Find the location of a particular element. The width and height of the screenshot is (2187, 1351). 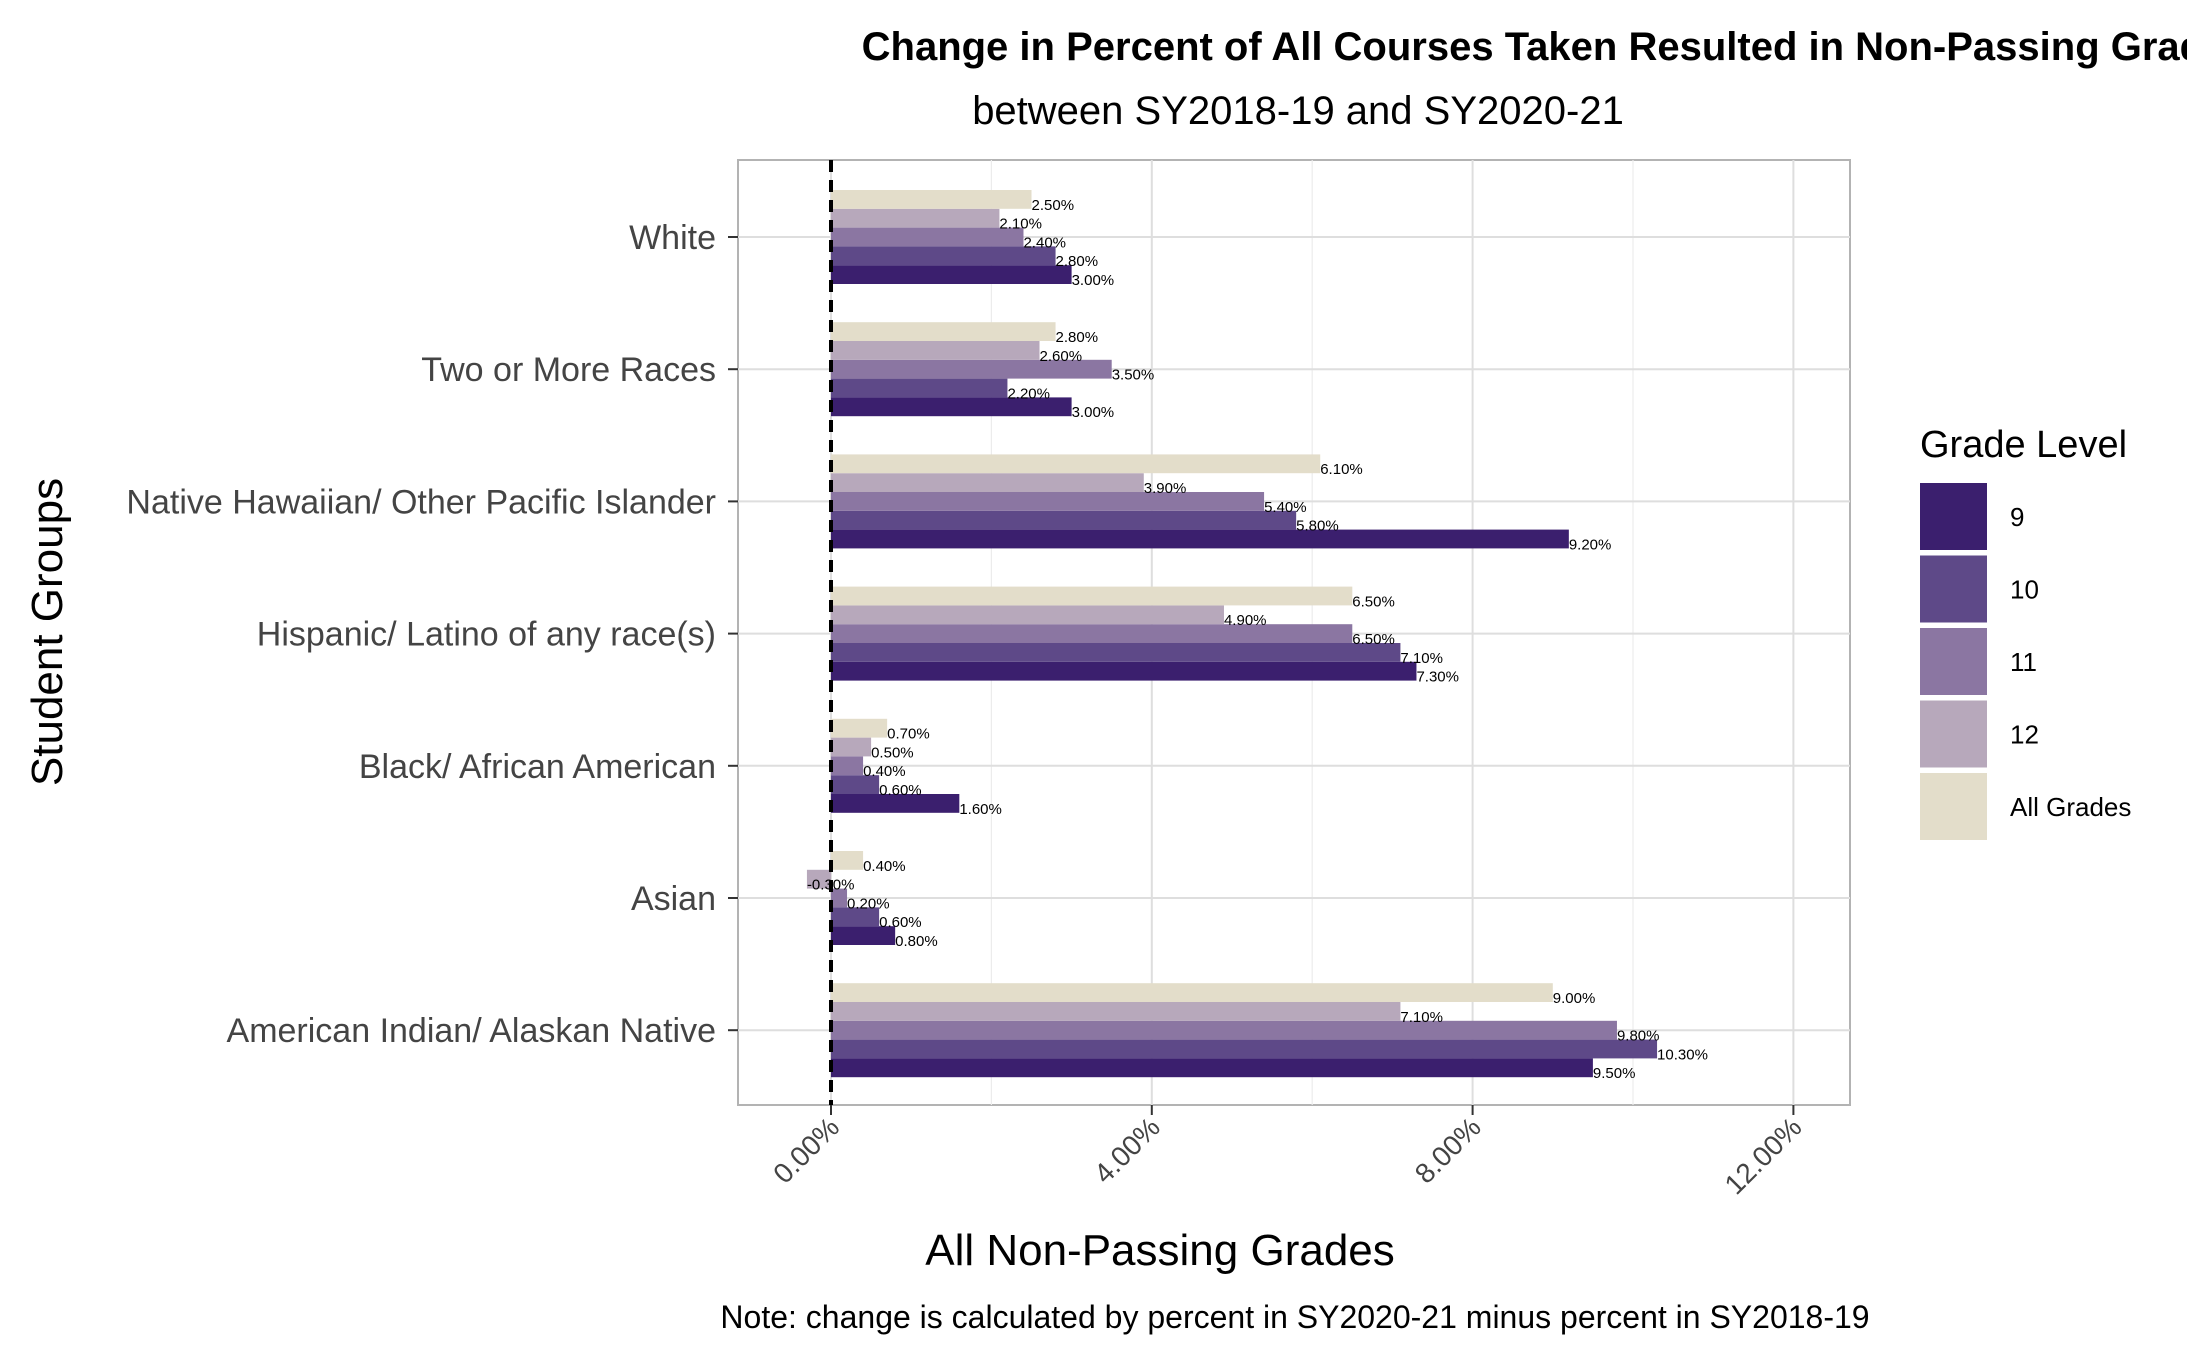

category-label: Asian is located at coordinates (673, 899).